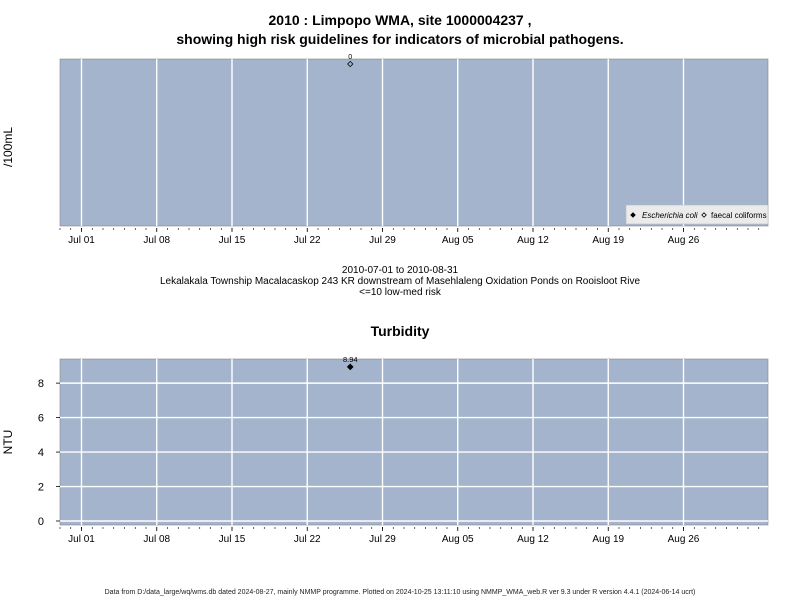 This screenshot has height=600, width=800. I want to click on turbidity-title: Turbidity, so click(400, 331).